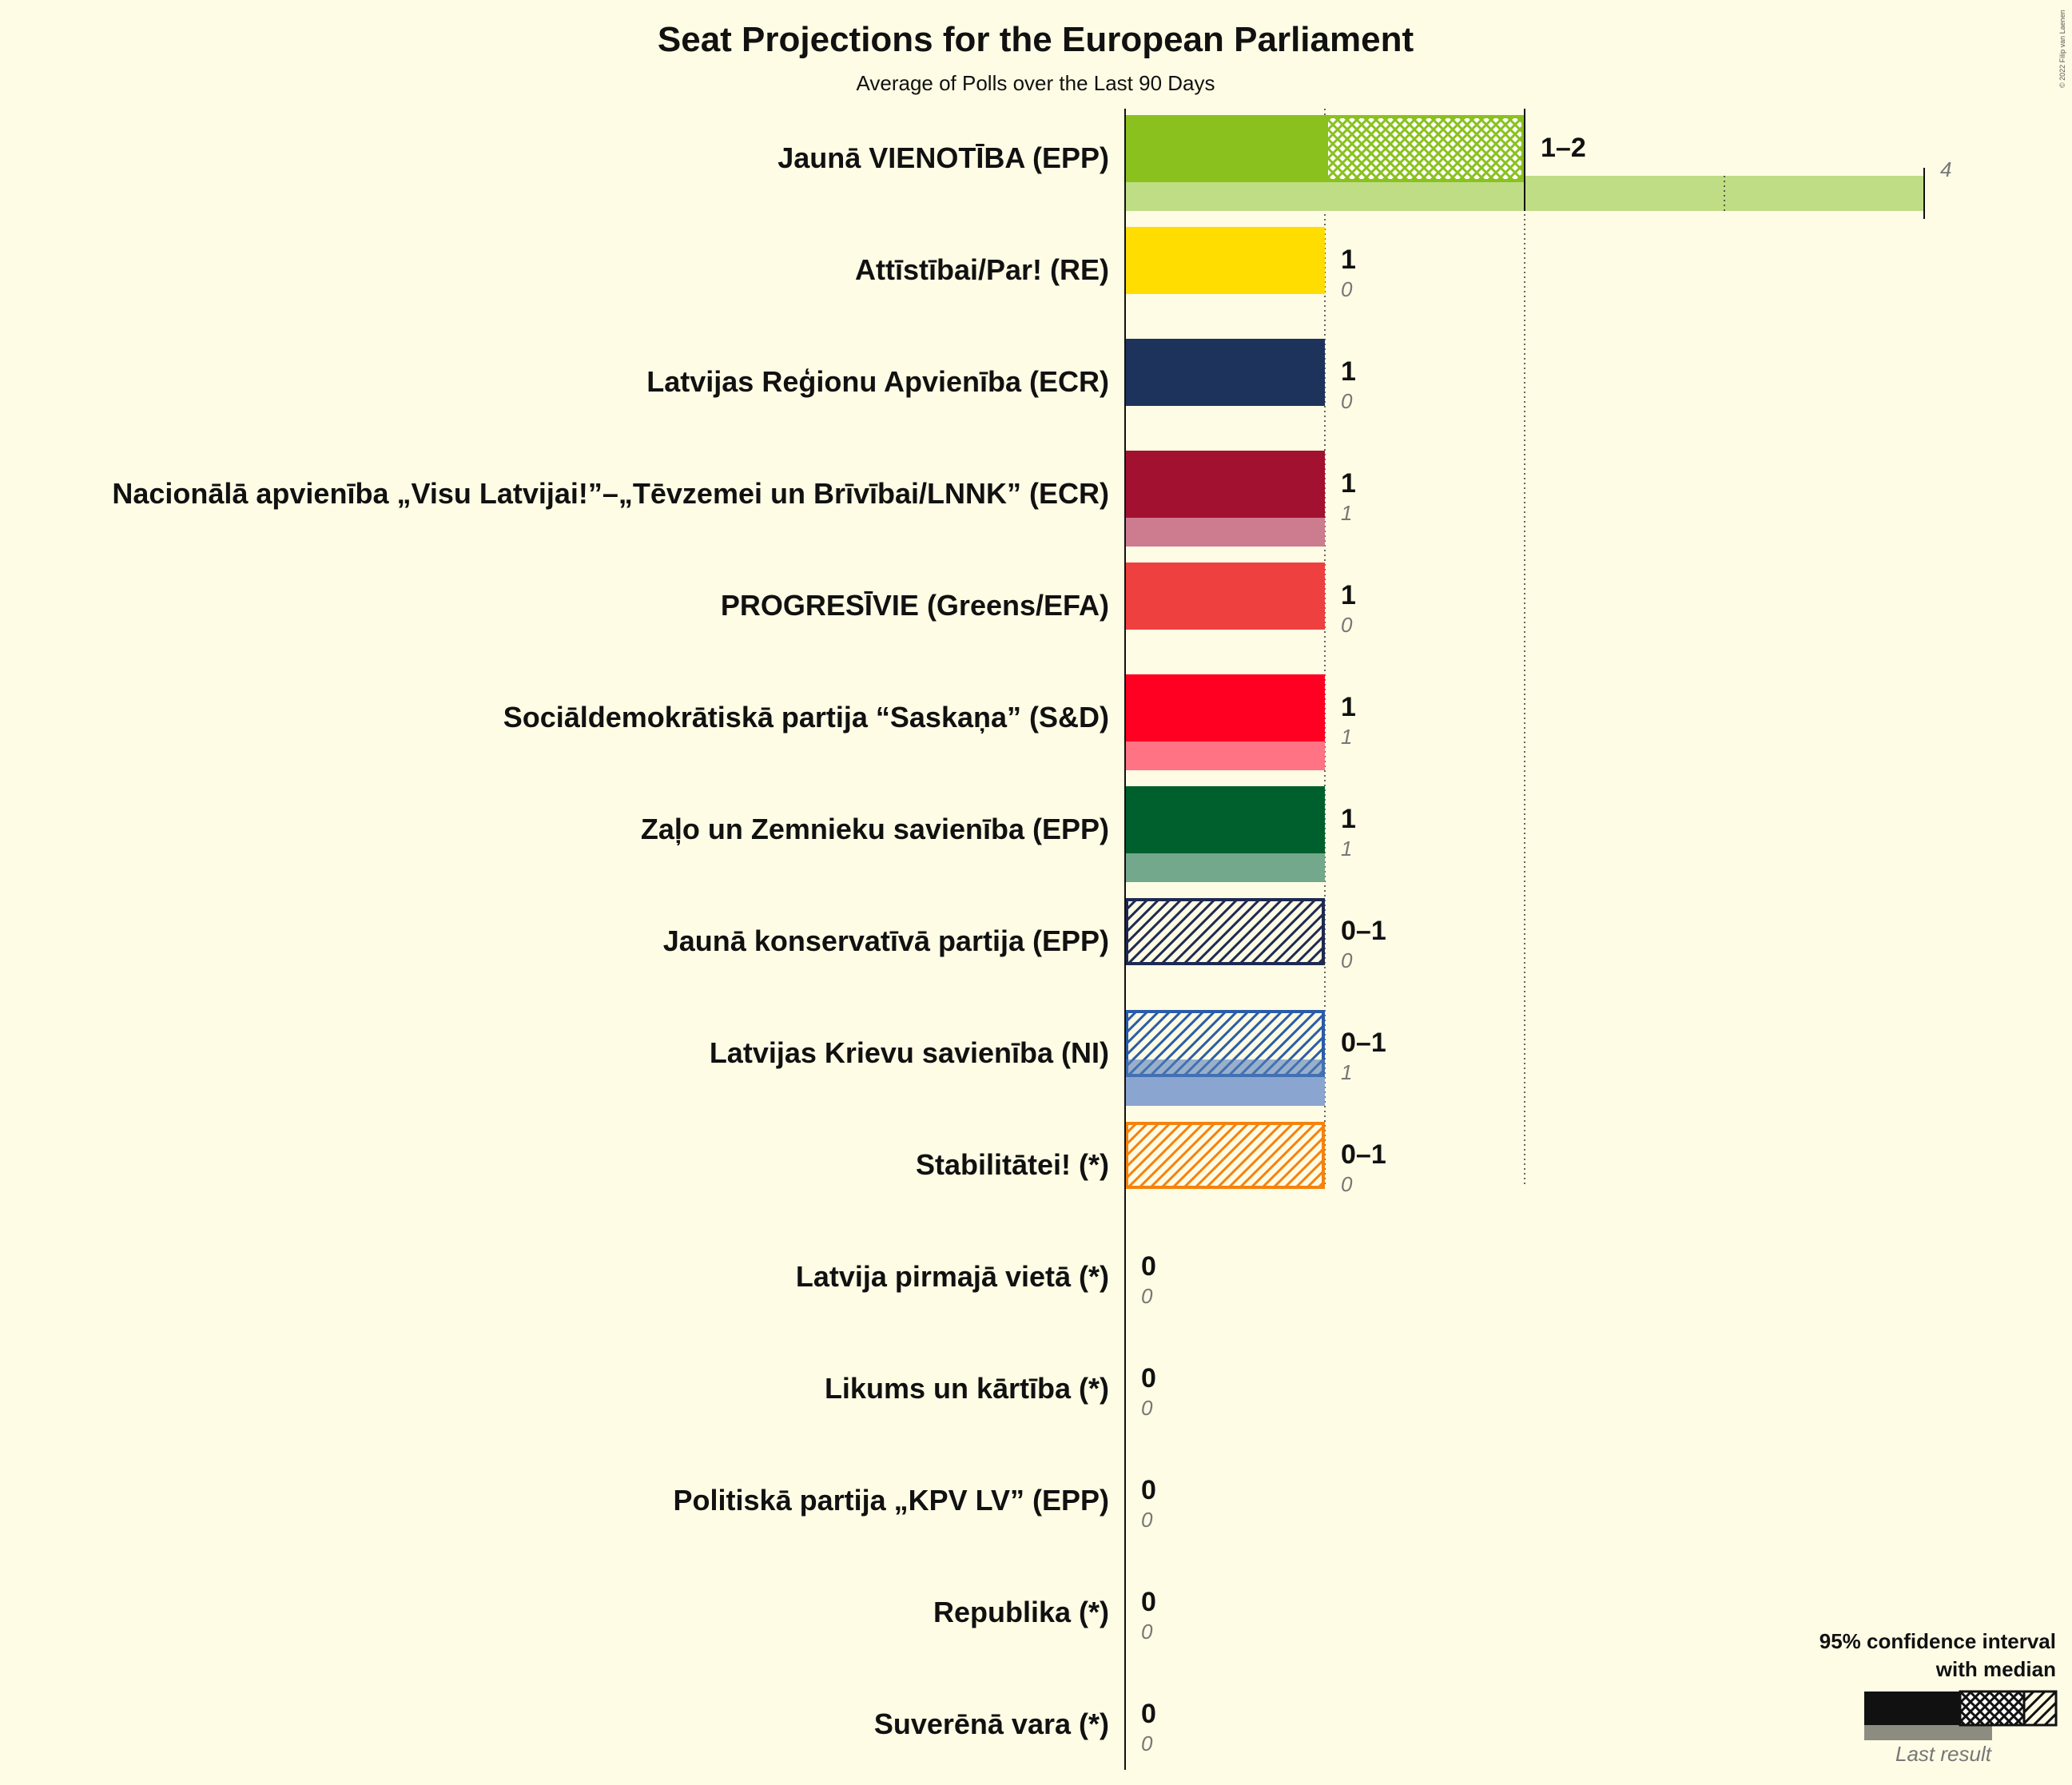  What do you see at coordinates (877, 381) in the screenshot?
I see `party-label: Latvijas Reģionu Apvienība (ECR)` at bounding box center [877, 381].